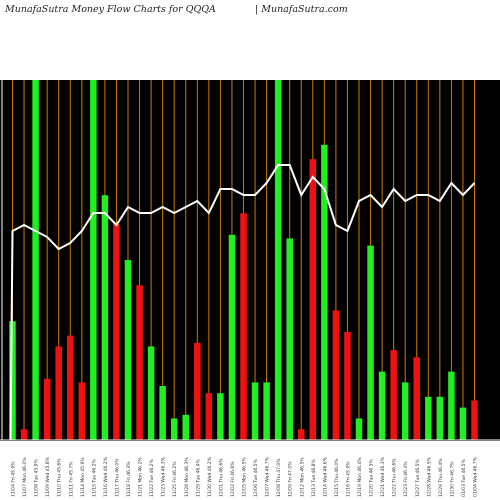  What do you see at coordinates (83, 477) in the screenshot?
I see `x-tick-label: 11/14 Mon 45.9%` at bounding box center [83, 477].